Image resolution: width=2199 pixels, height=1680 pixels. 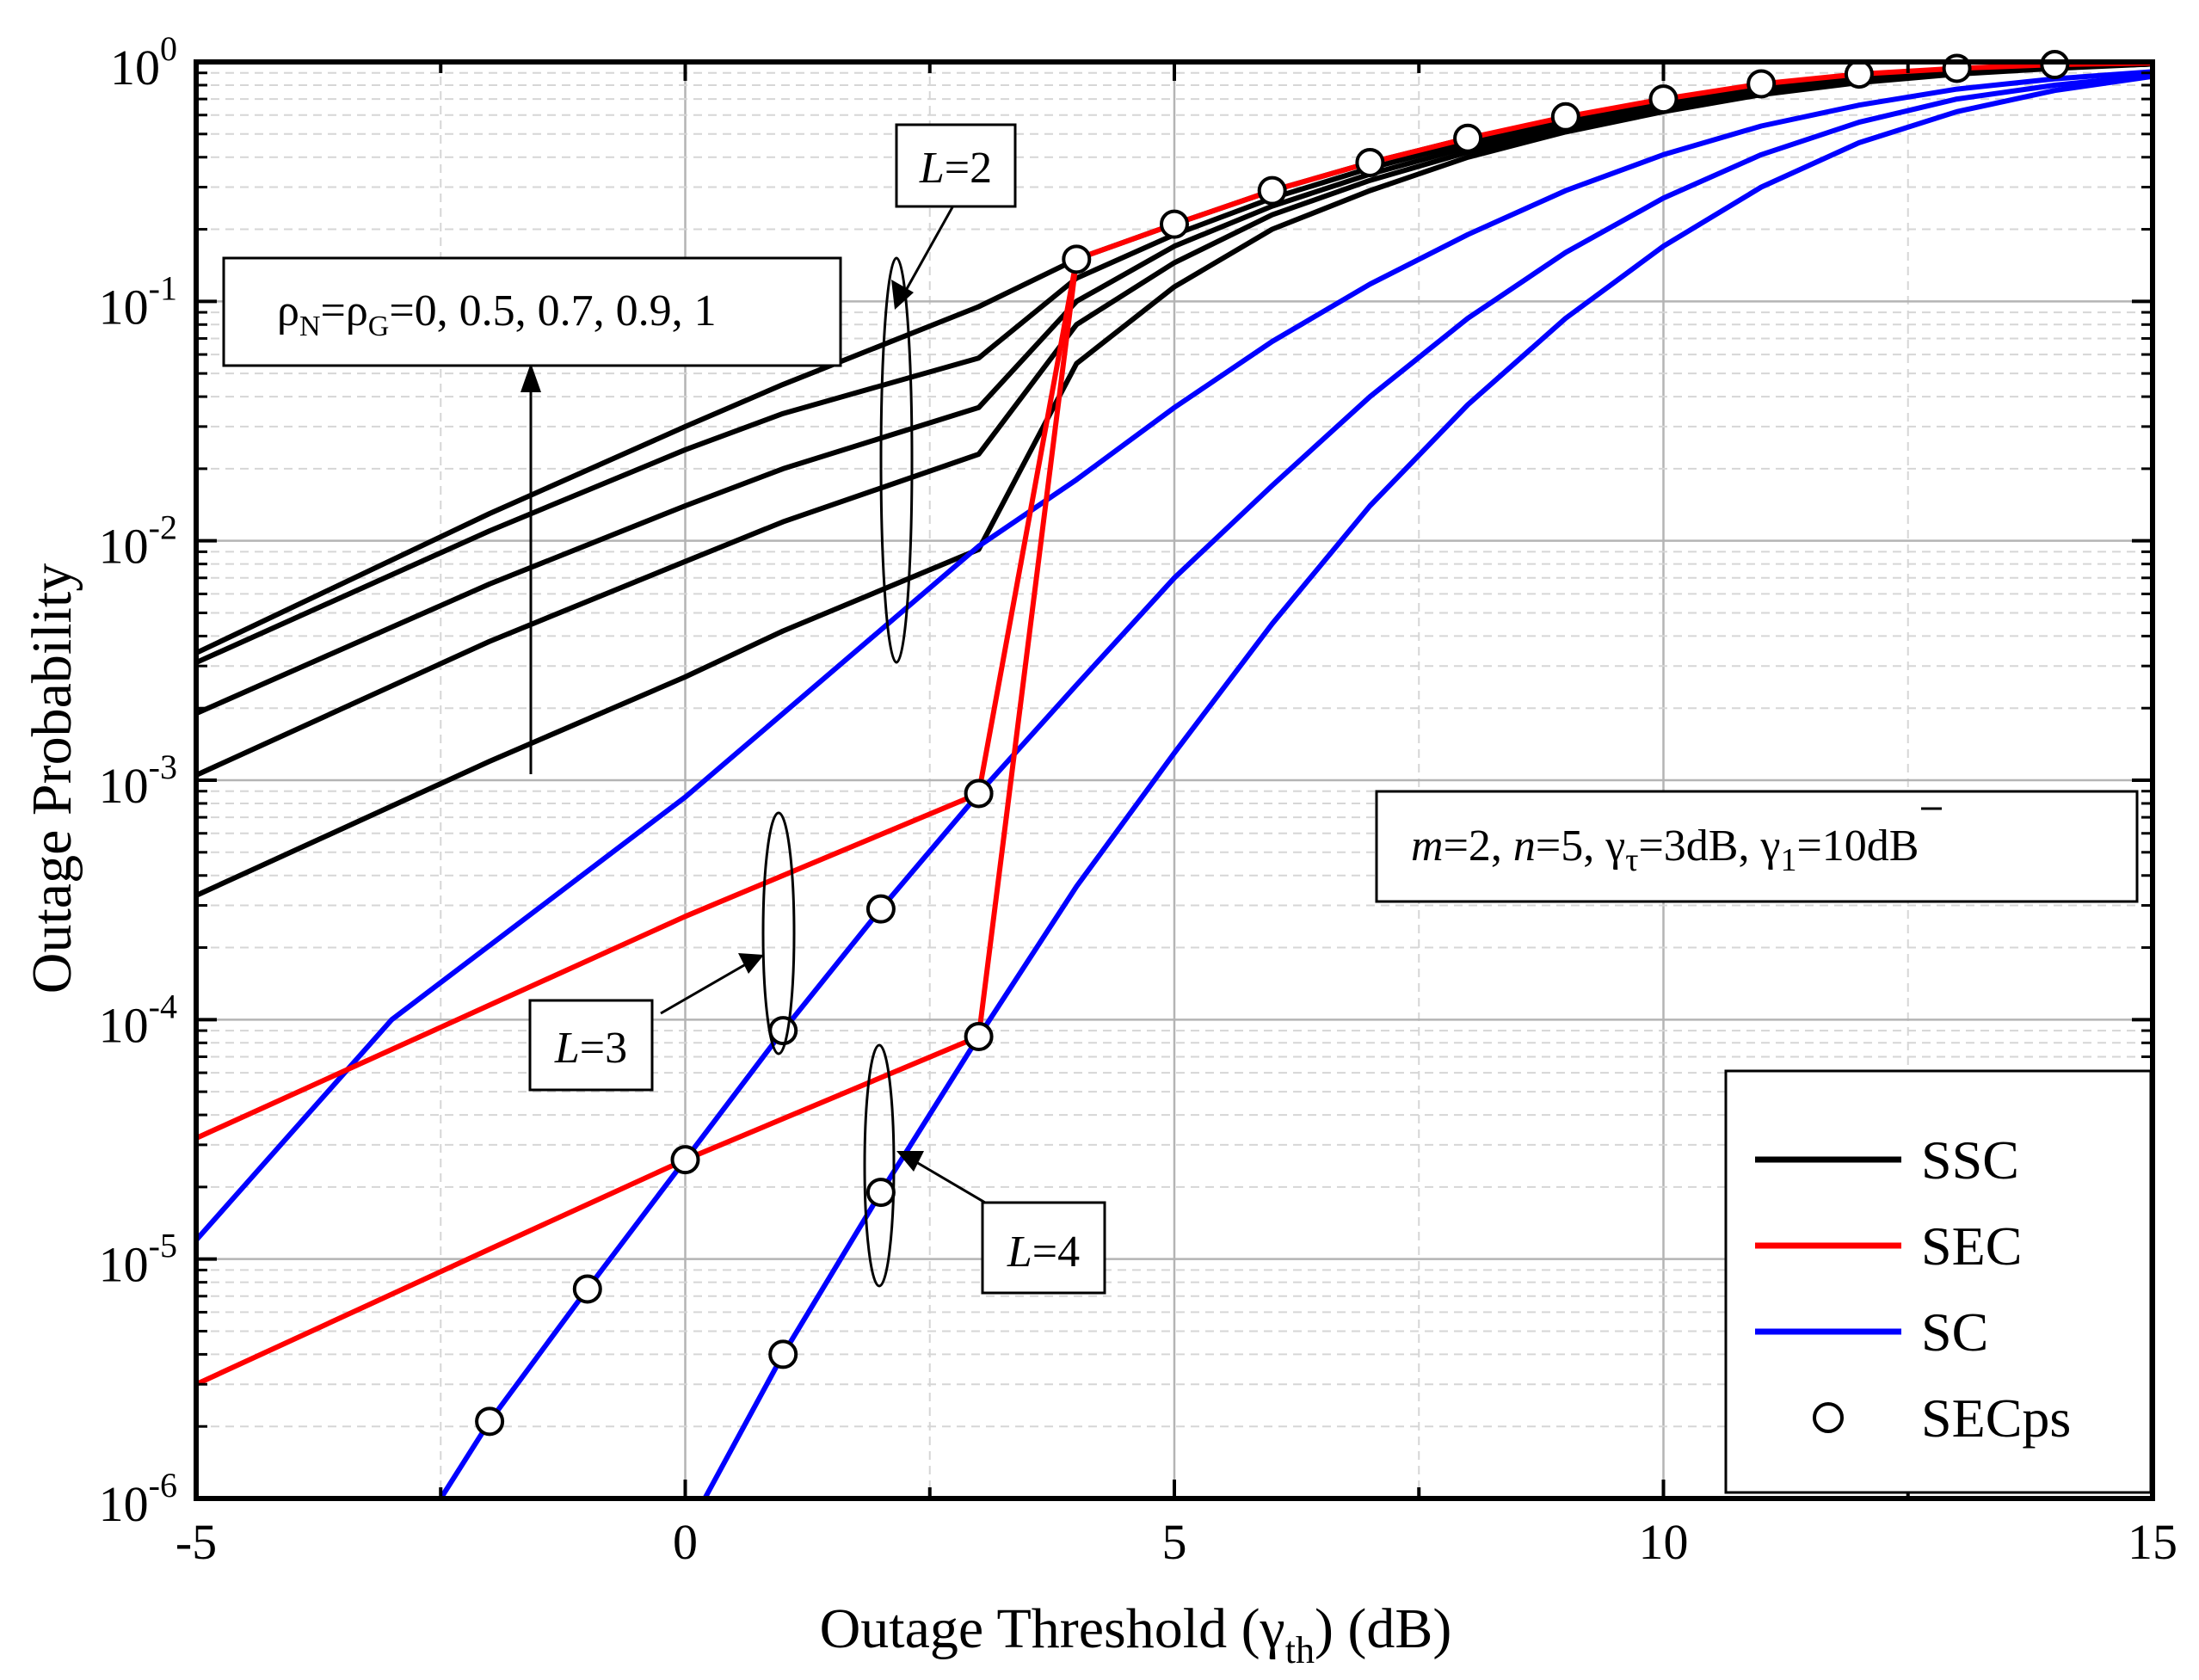 I want to click on y-tick-exp: -6, so click(x=163, y=1486).